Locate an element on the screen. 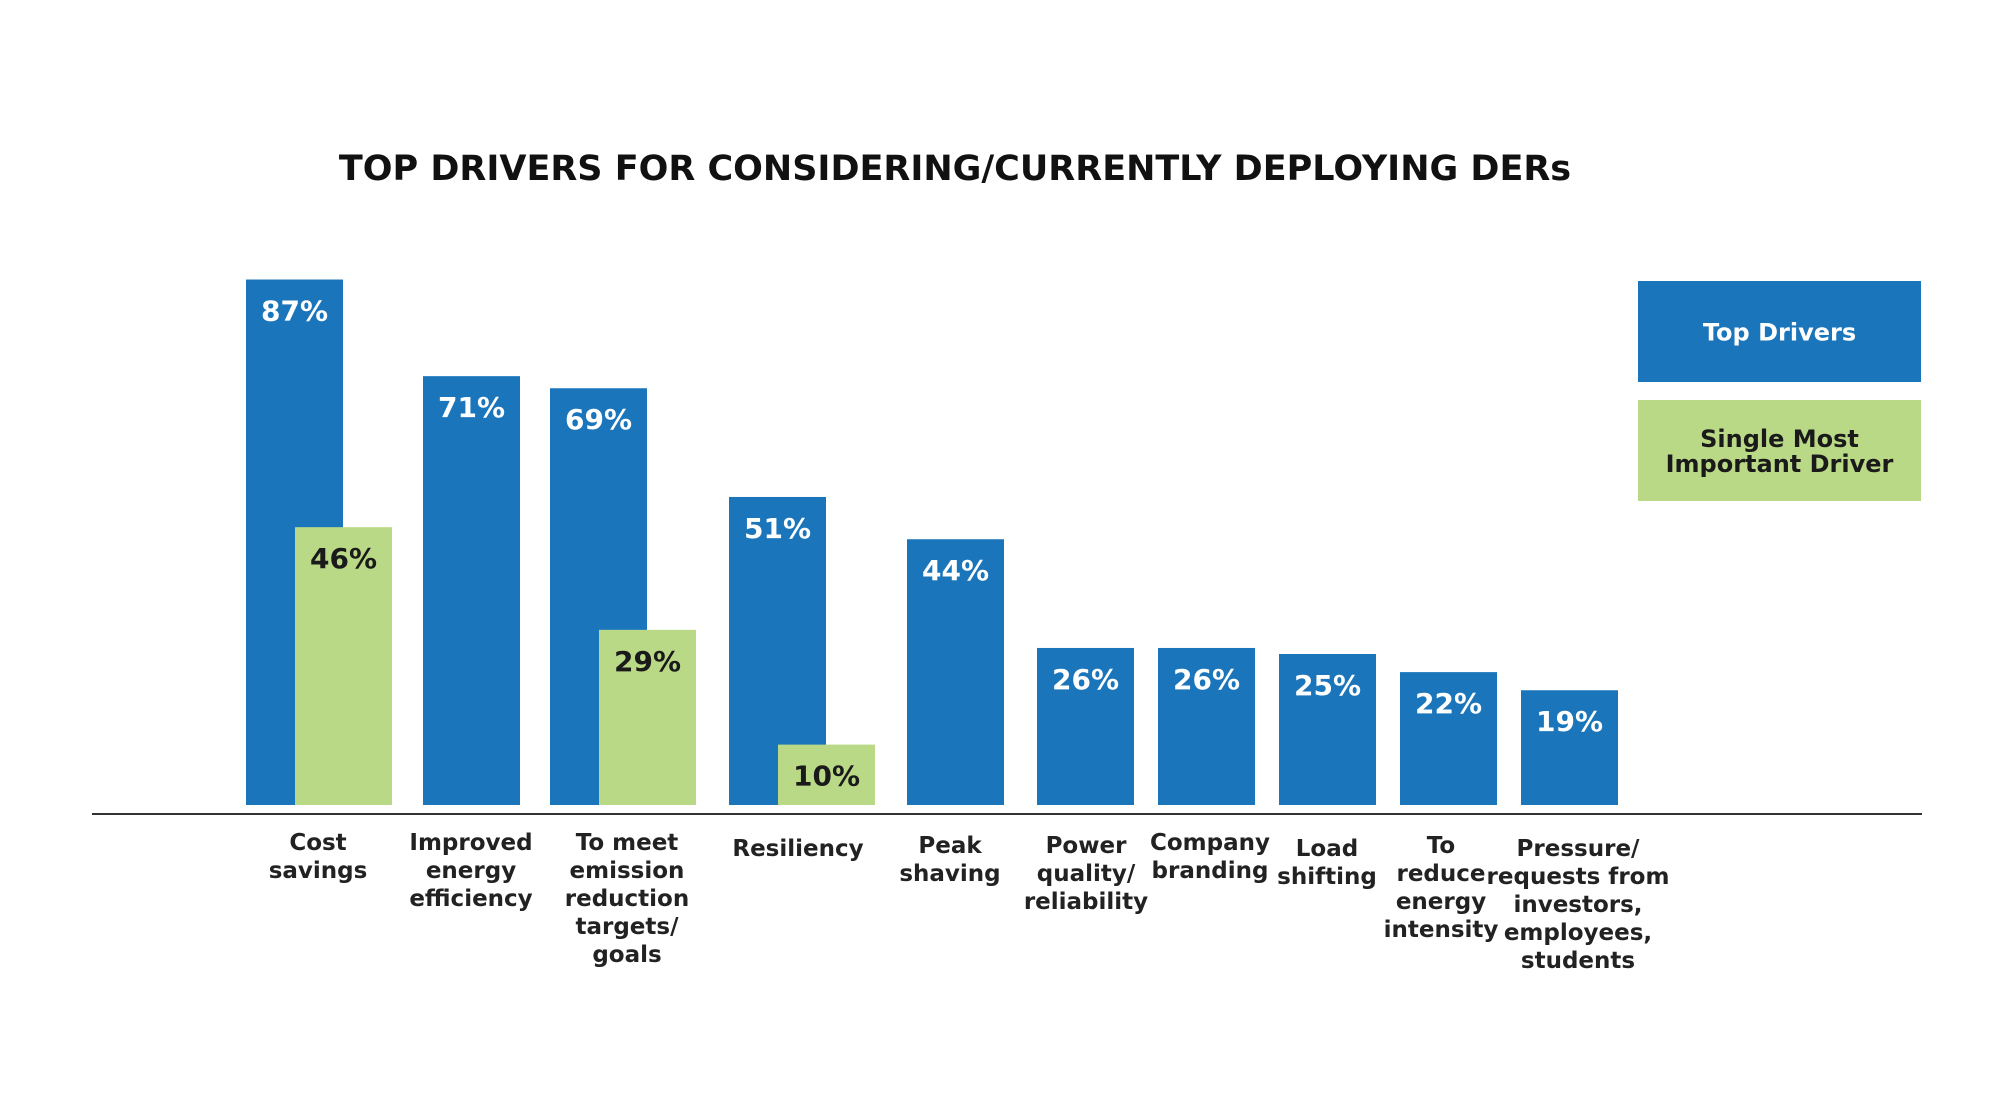  legend-label-0: Top Drivers is located at coordinates (1779, 333).